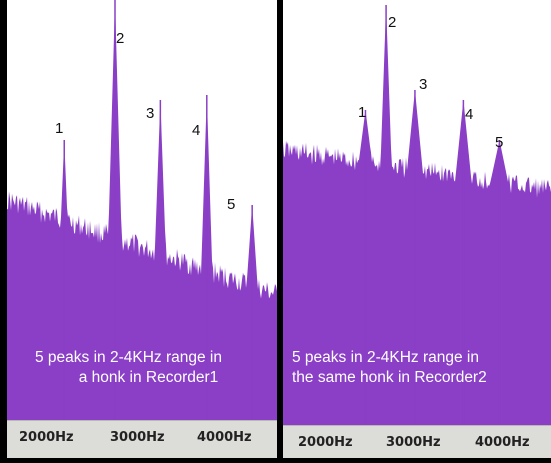 Image resolution: width=551 pixels, height=463 pixels. Describe the element at coordinates (389, 377) in the screenshot. I see `caption-line-2: the same honk in Recorder2` at that location.